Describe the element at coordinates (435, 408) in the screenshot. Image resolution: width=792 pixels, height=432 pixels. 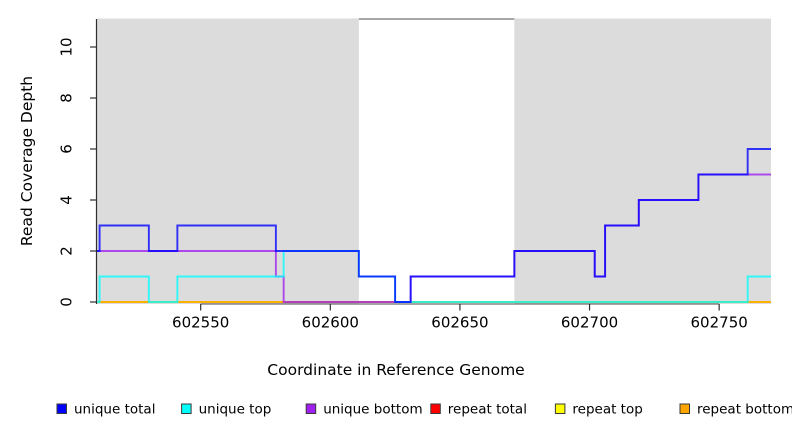
I see `legend-swatch-repeat-total` at that location.